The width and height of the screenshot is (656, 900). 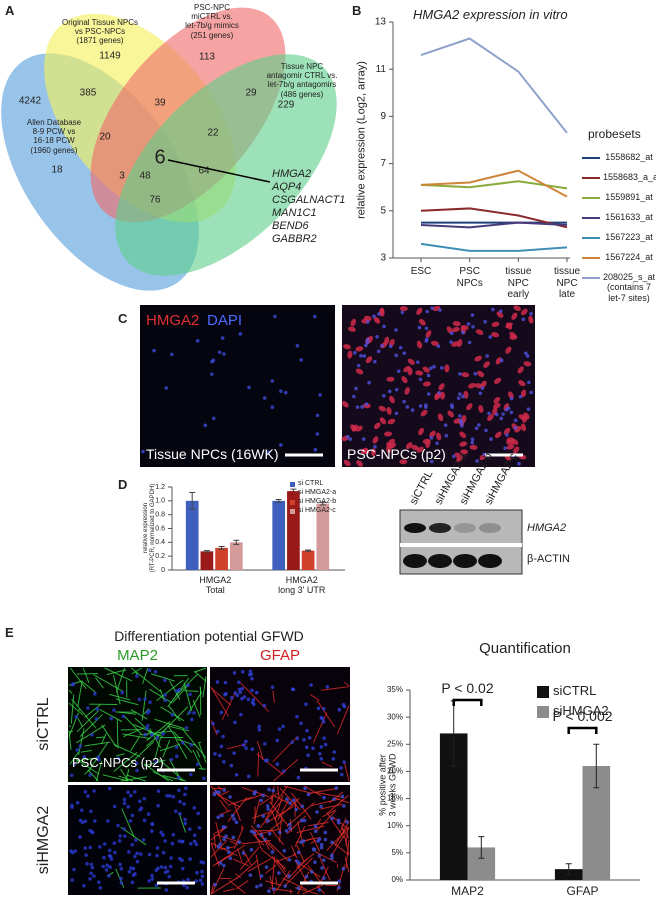 I want to click on y-tick-label: 15%, so click(x=395, y=798).